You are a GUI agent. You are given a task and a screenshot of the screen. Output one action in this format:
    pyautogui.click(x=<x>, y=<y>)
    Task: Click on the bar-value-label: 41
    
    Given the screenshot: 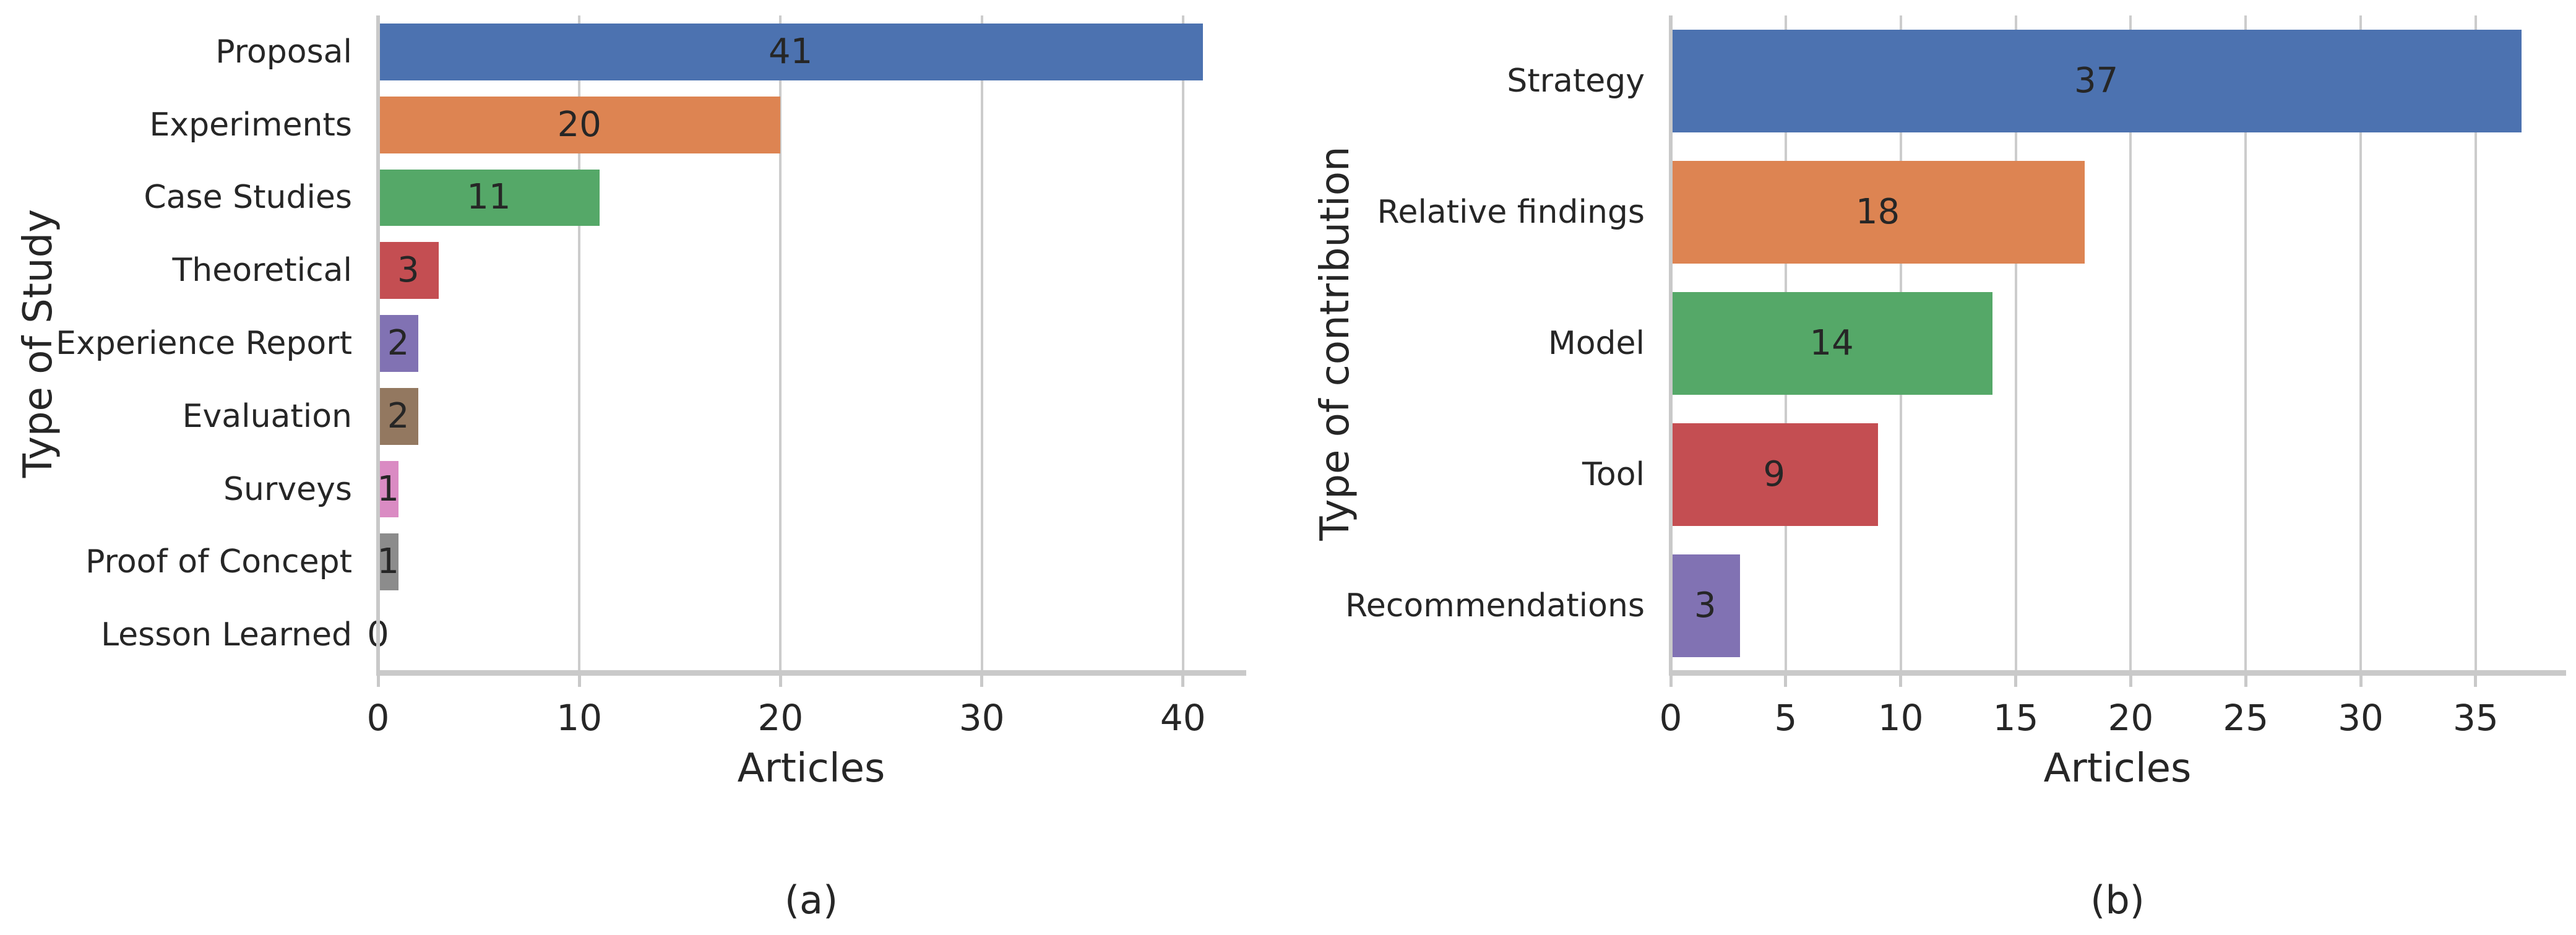 What is the action you would take?
    pyautogui.click(x=791, y=51)
    